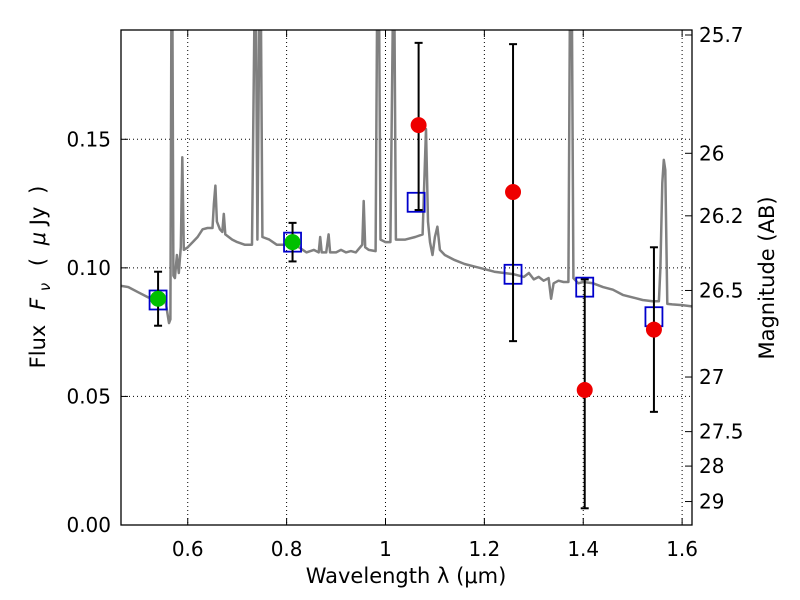  Describe the element at coordinates (88, 396) in the screenshot. I see `y-tick-label: 0.05` at that location.